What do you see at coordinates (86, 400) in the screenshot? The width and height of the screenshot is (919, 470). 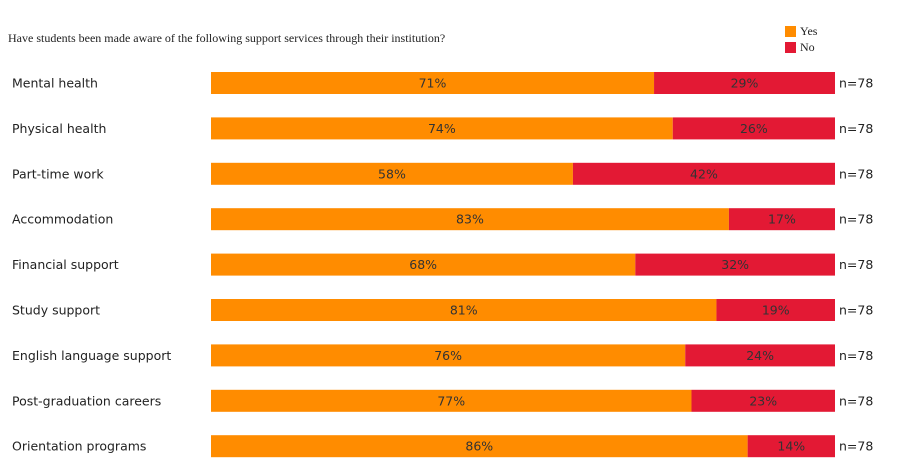 I see `category-label: Post-graduation careers` at bounding box center [86, 400].